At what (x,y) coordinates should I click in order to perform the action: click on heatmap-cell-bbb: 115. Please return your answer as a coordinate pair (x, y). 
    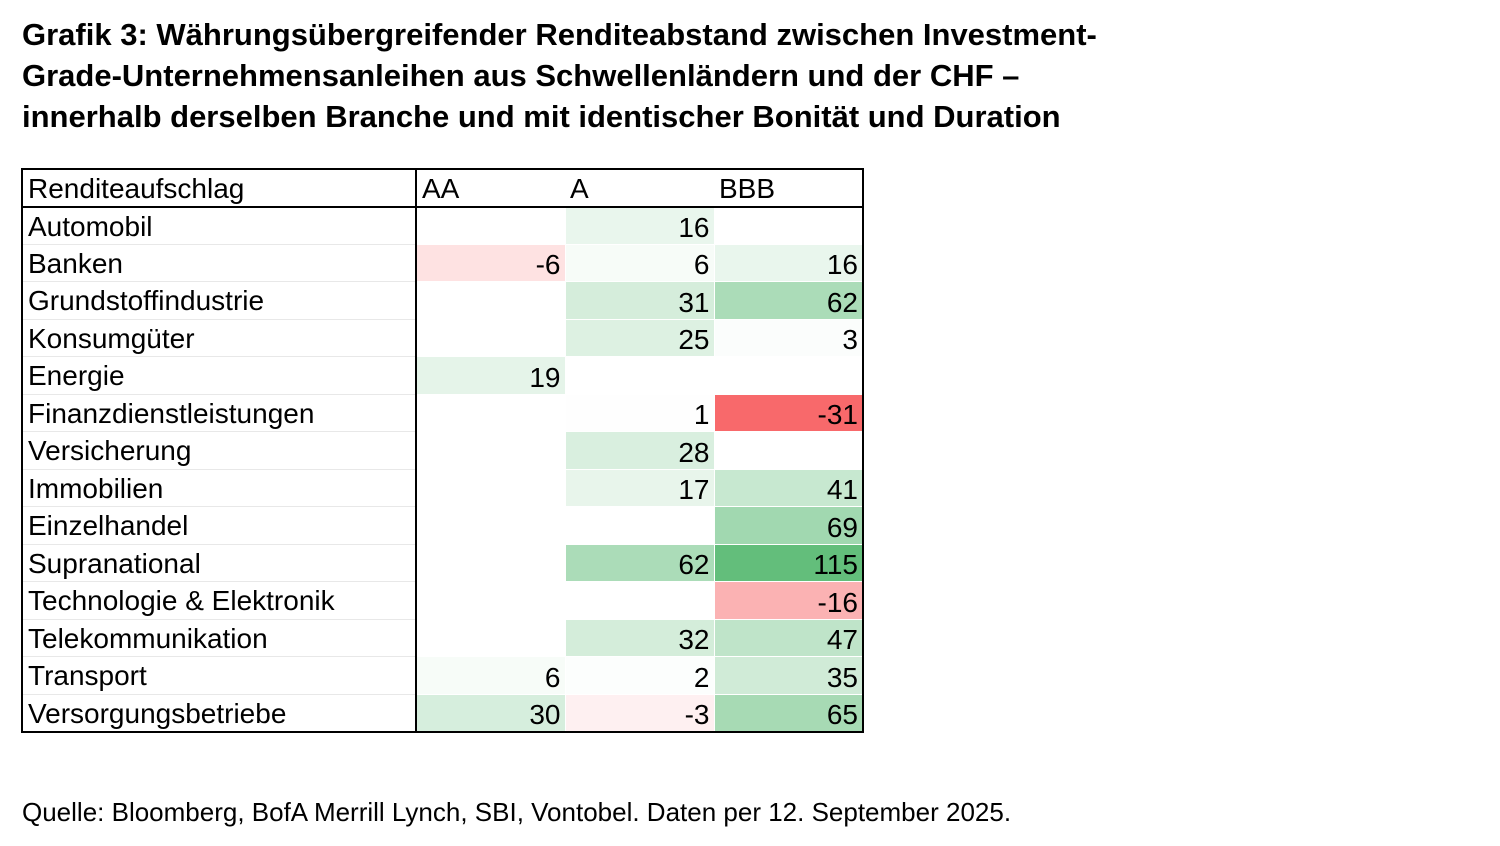
    Looking at the image, I should click on (788, 563).